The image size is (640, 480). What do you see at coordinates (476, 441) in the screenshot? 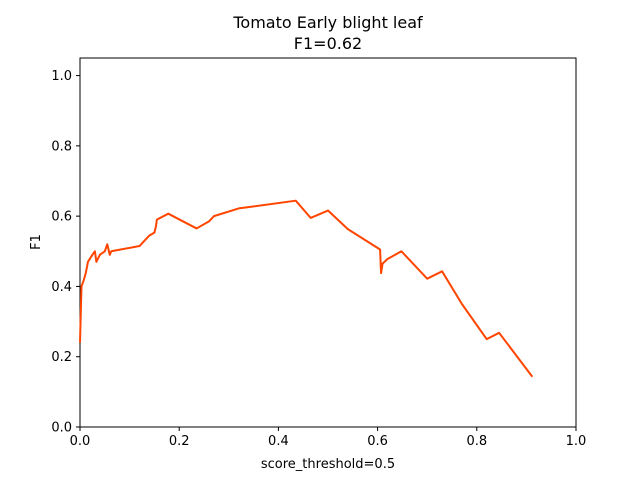
I see `x-tick-label: 0.8` at bounding box center [476, 441].